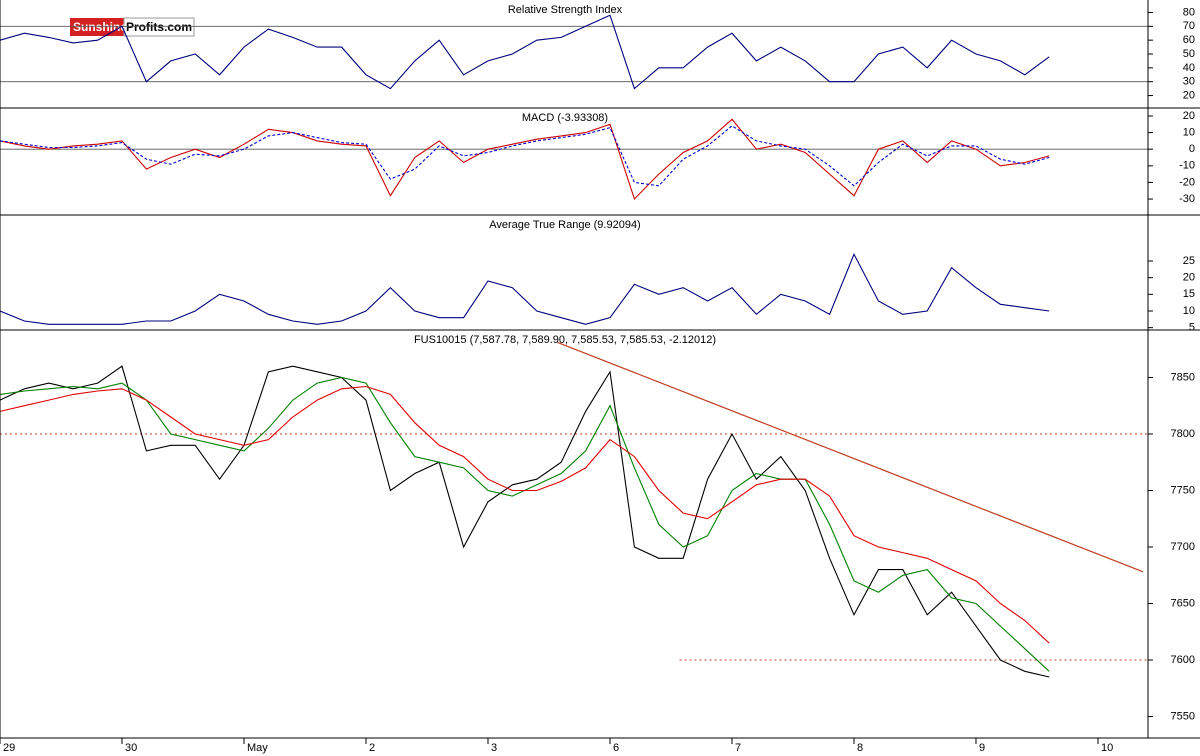 The height and width of the screenshot is (756, 1200). I want to click on y-tick-label: 70, so click(1189, 26).